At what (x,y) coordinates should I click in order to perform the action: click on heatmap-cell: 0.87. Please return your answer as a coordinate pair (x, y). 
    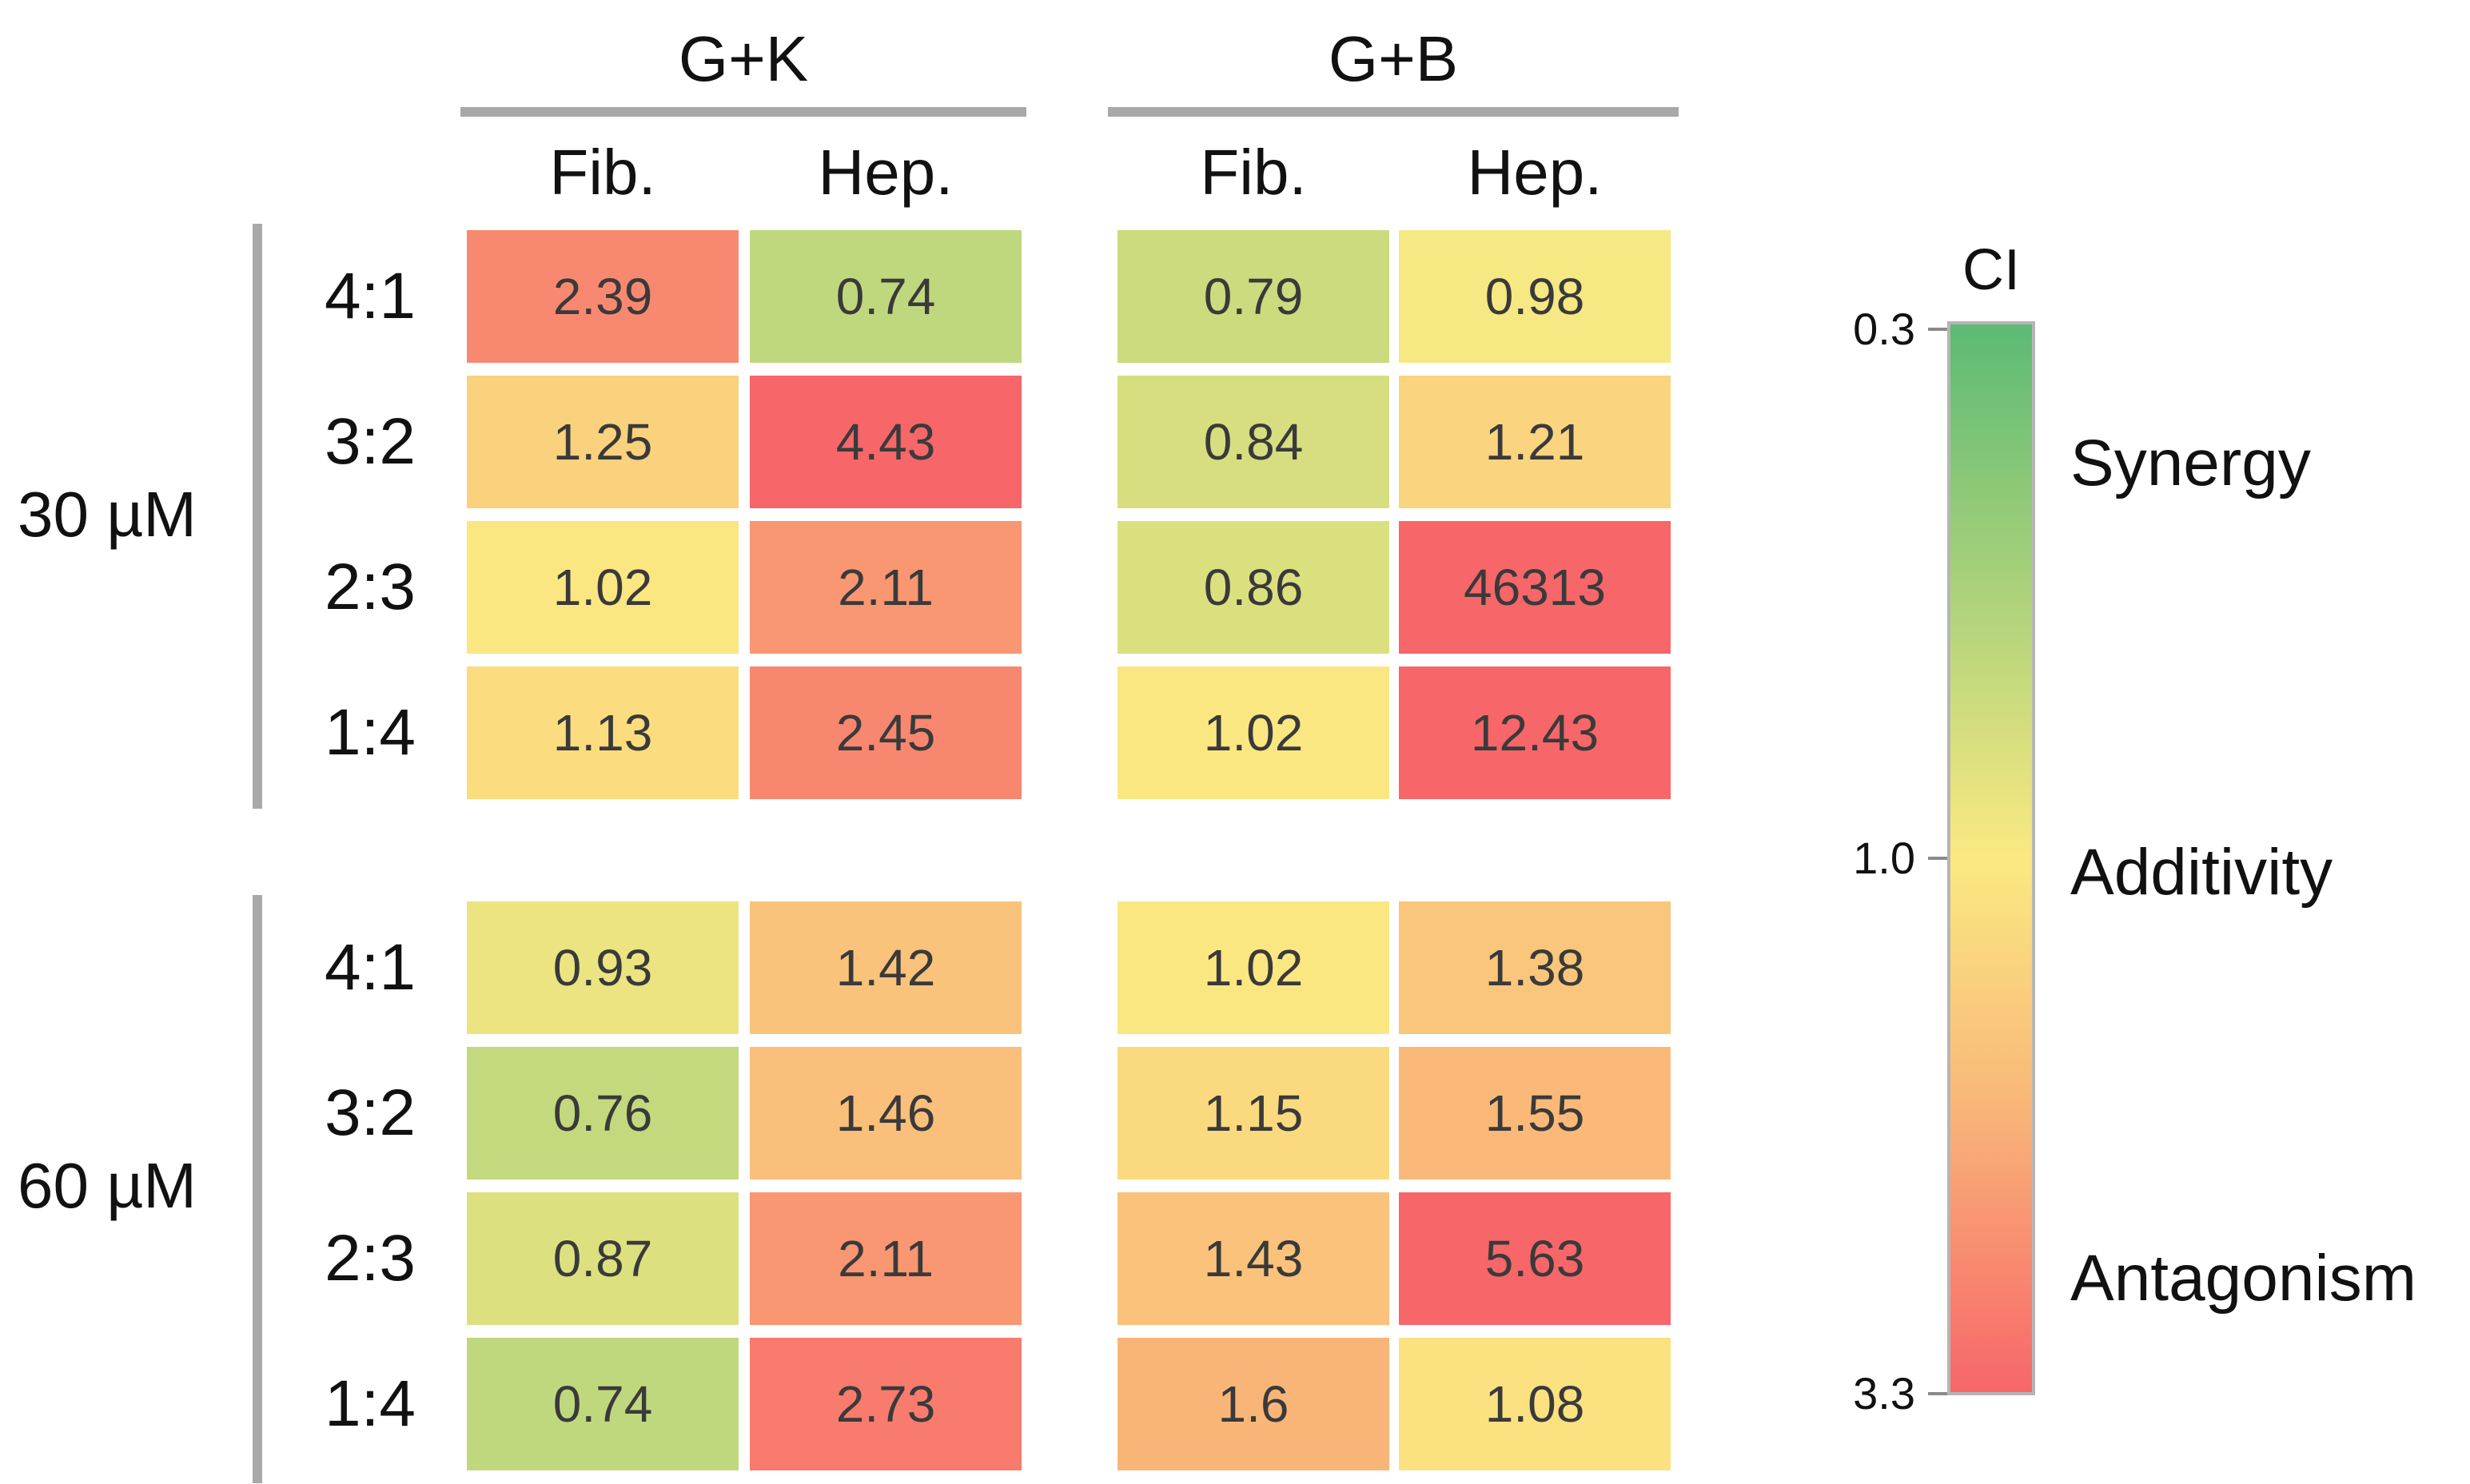
    Looking at the image, I should click on (603, 1258).